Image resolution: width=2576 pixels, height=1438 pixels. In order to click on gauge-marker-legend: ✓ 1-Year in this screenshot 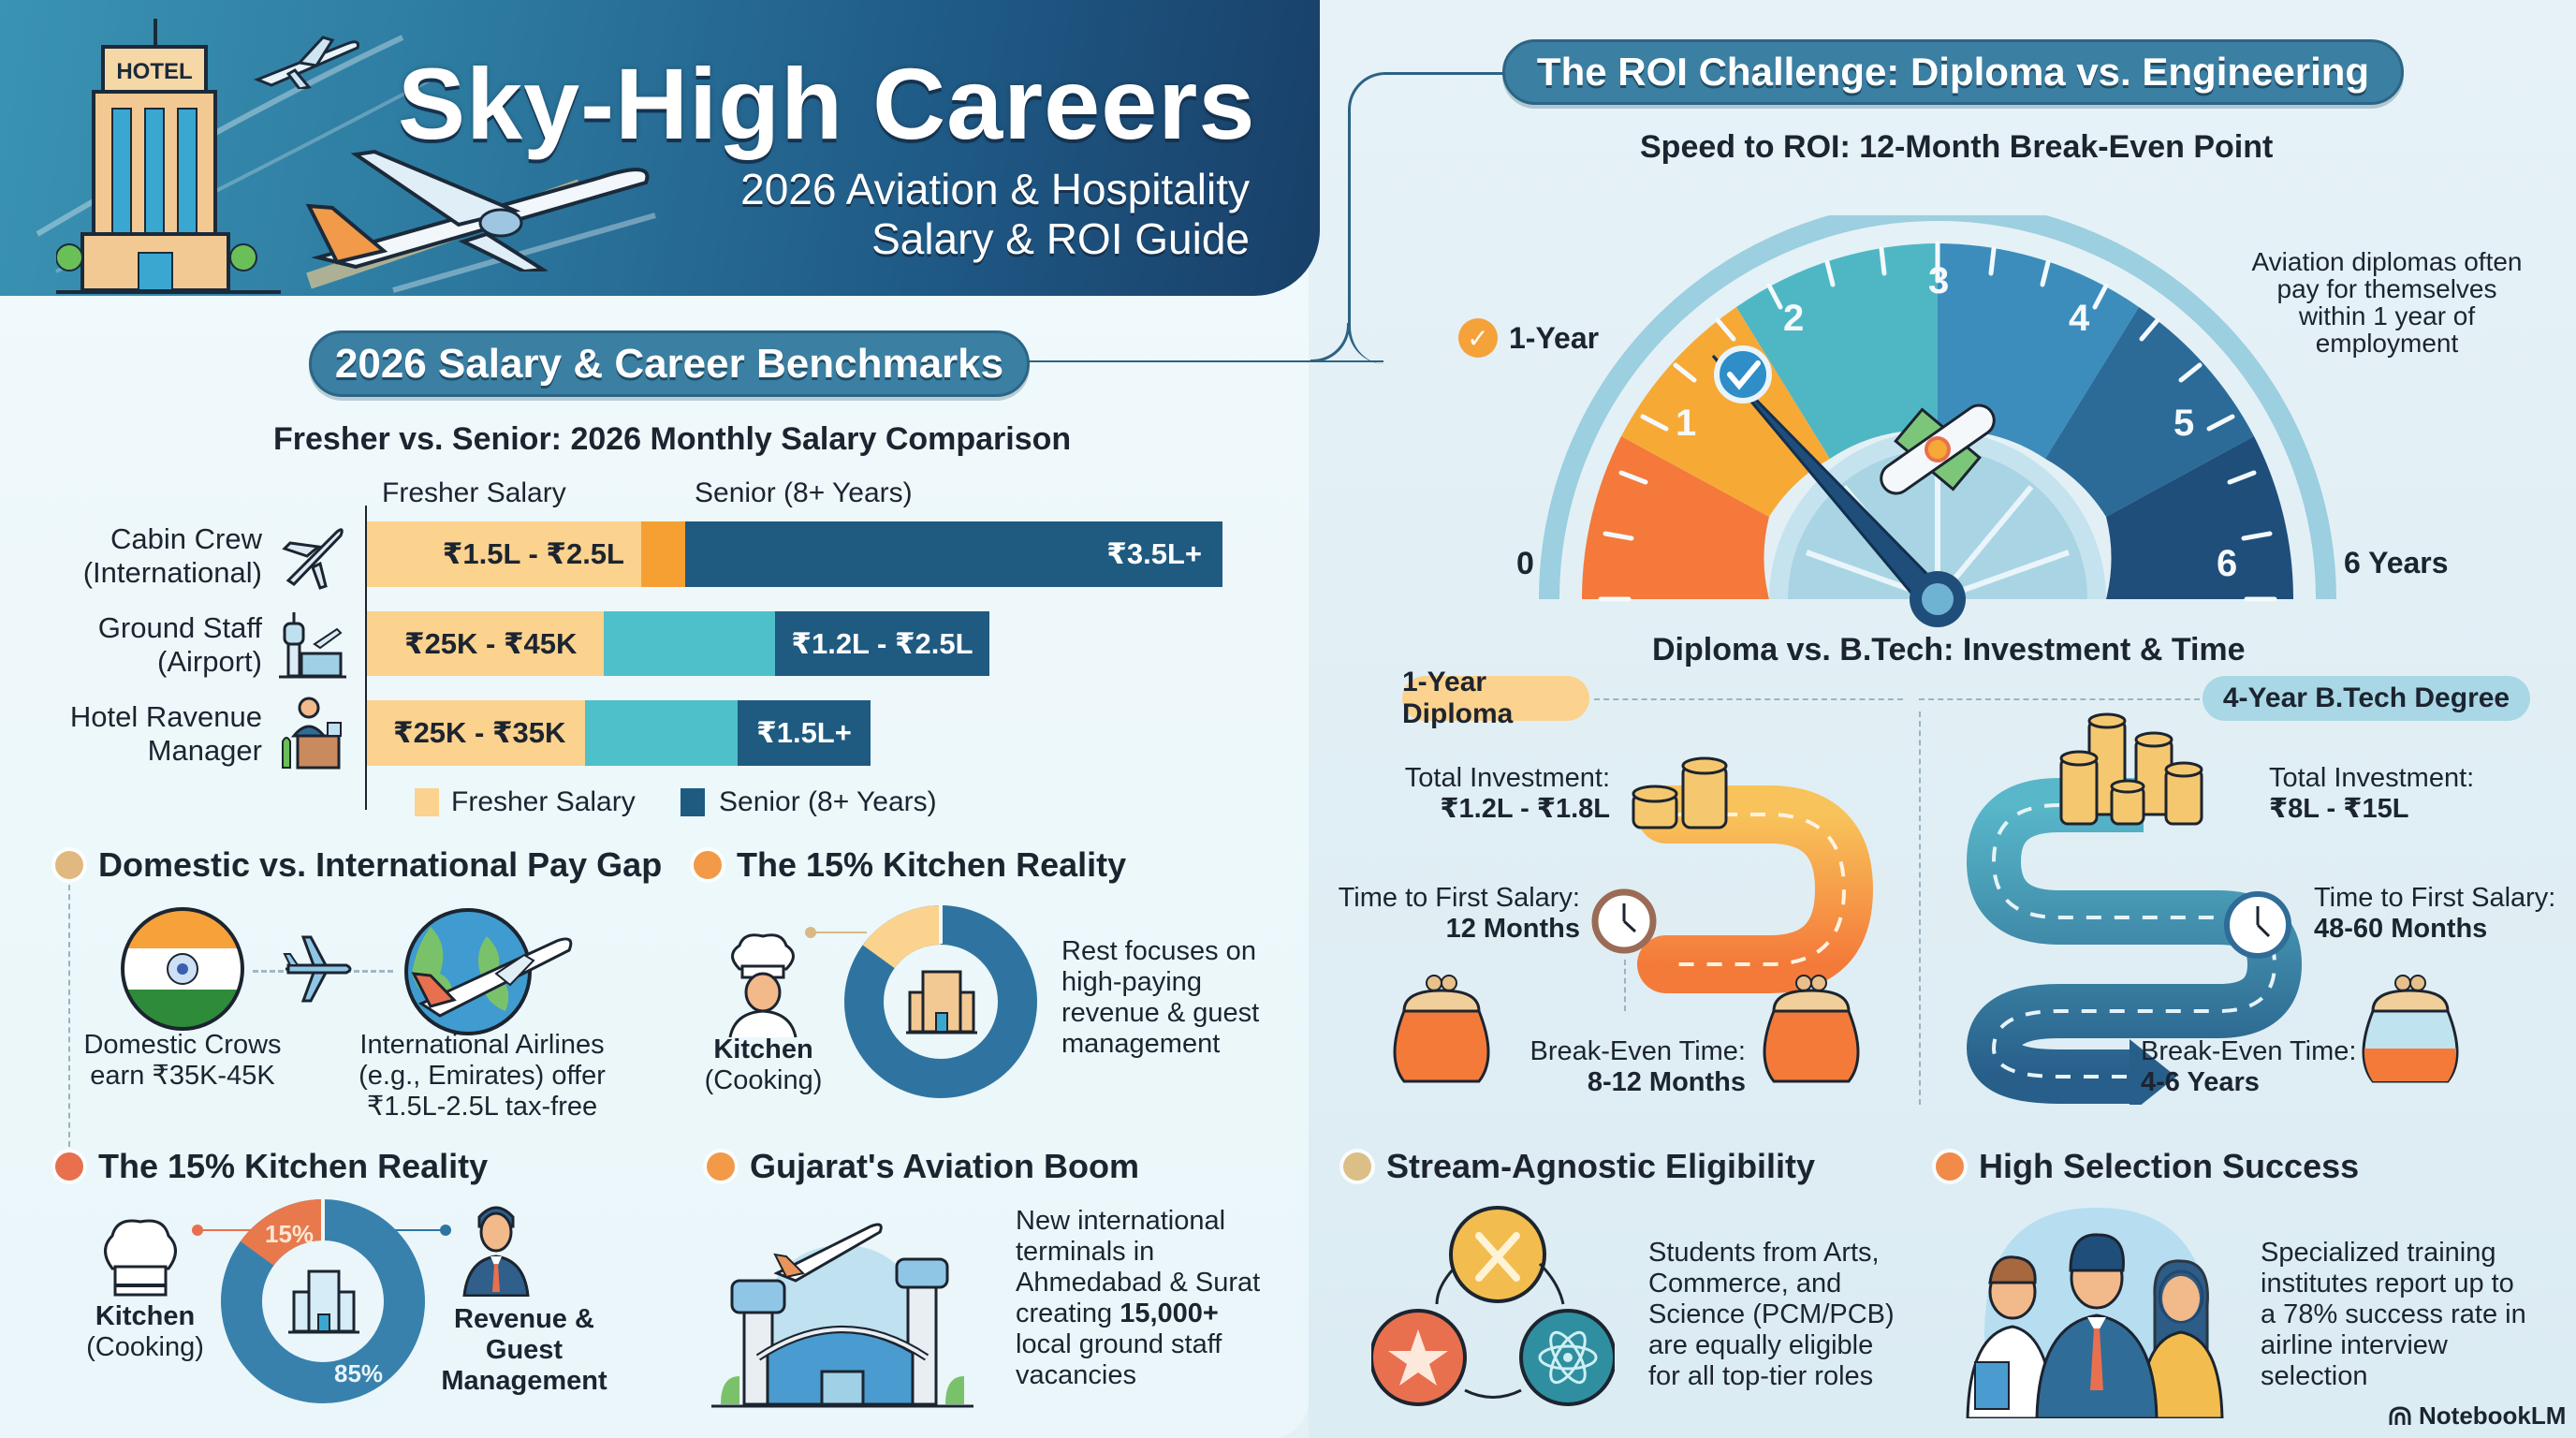, I will do `click(1528, 338)`.